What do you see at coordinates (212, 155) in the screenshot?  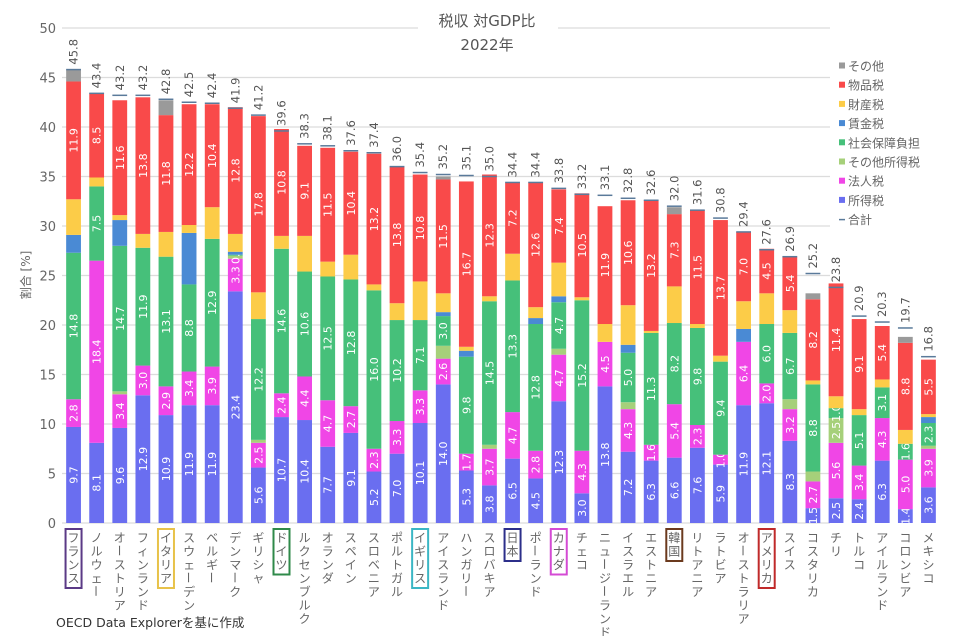 I see `segment-value-label: 10.4` at bounding box center [212, 155].